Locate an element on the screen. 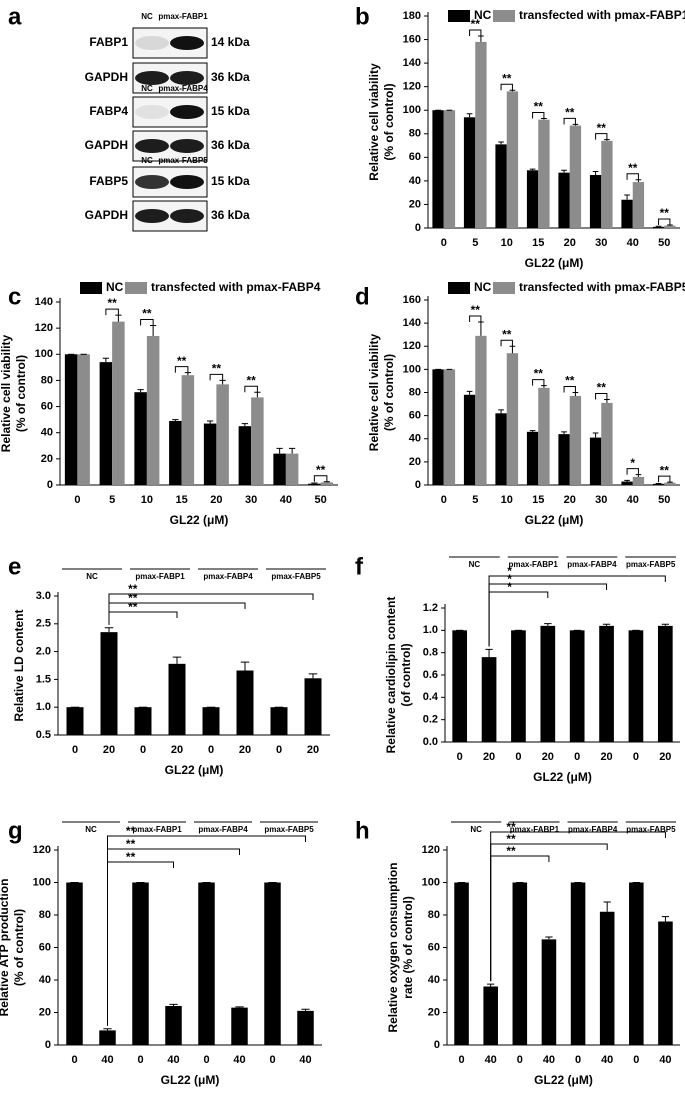 Image resolution: width=685 pixels, height=1110 pixels. y-tick-label: 2.0 is located at coordinates (43, 652).